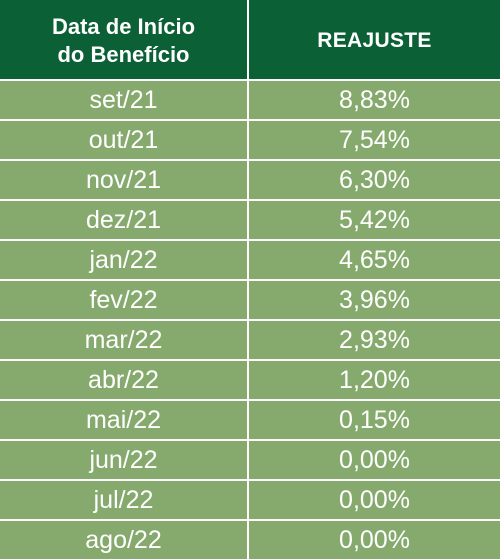 The height and width of the screenshot is (559, 500). What do you see at coordinates (374, 339) in the screenshot?
I see `value-cell: 2,93%` at bounding box center [374, 339].